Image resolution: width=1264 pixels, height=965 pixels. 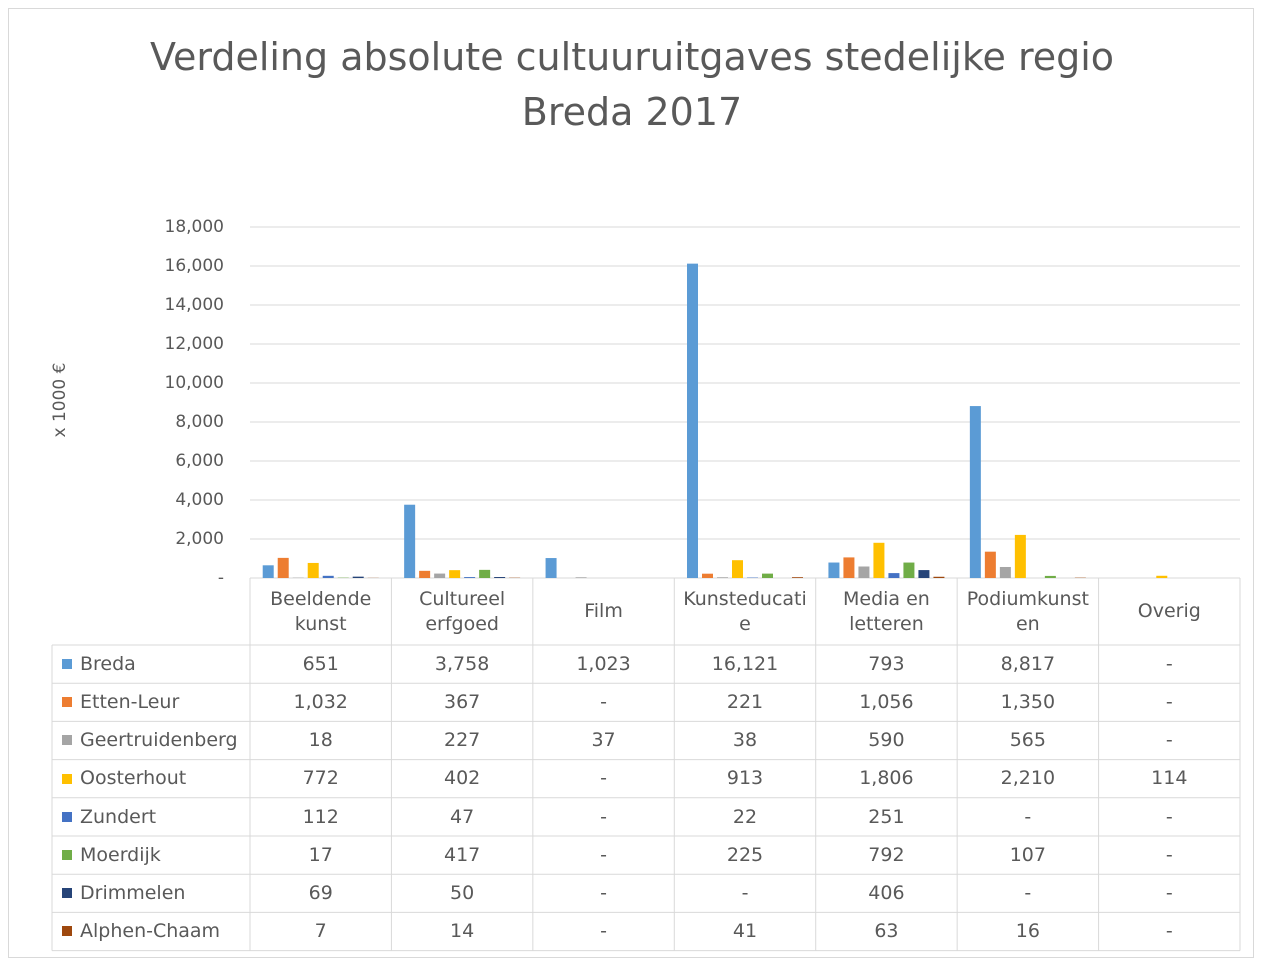 I want to click on table-value: 651, so click(x=320, y=663).